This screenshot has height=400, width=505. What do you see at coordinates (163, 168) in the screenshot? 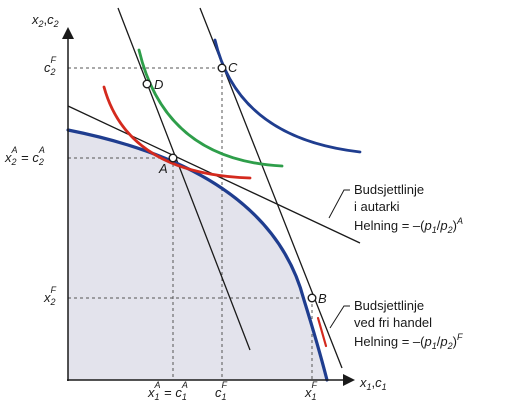
I see `point-A-label: A` at bounding box center [163, 168].